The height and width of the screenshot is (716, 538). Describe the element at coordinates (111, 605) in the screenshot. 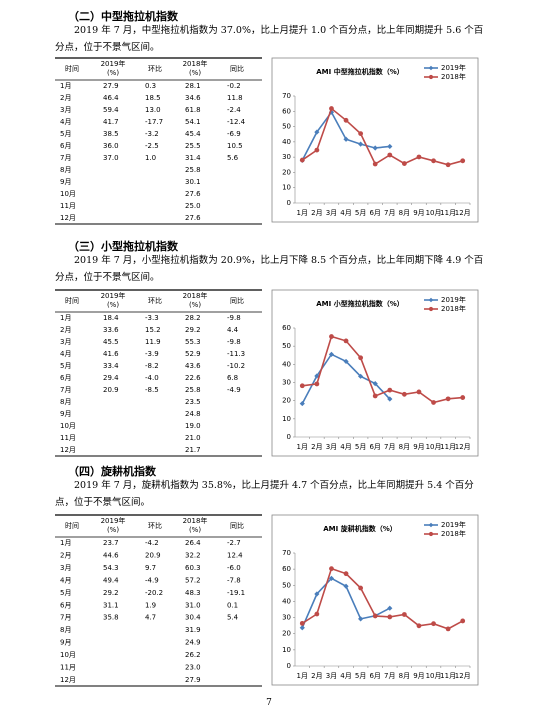

I see `table-cell: 31.1` at that location.